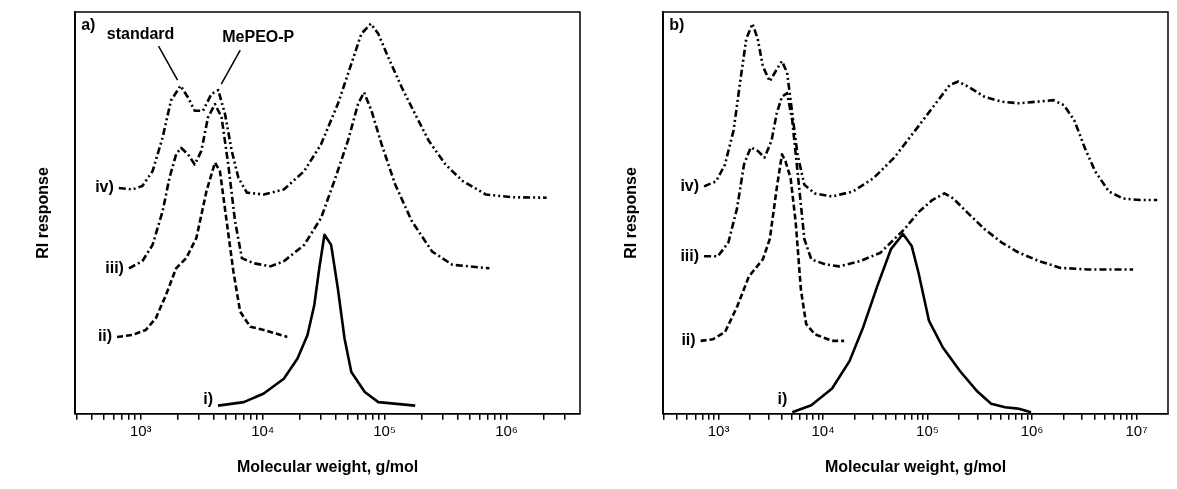 This screenshot has height=489, width=1177. I want to click on x-tick-label: 10⁷, so click(1136, 430).